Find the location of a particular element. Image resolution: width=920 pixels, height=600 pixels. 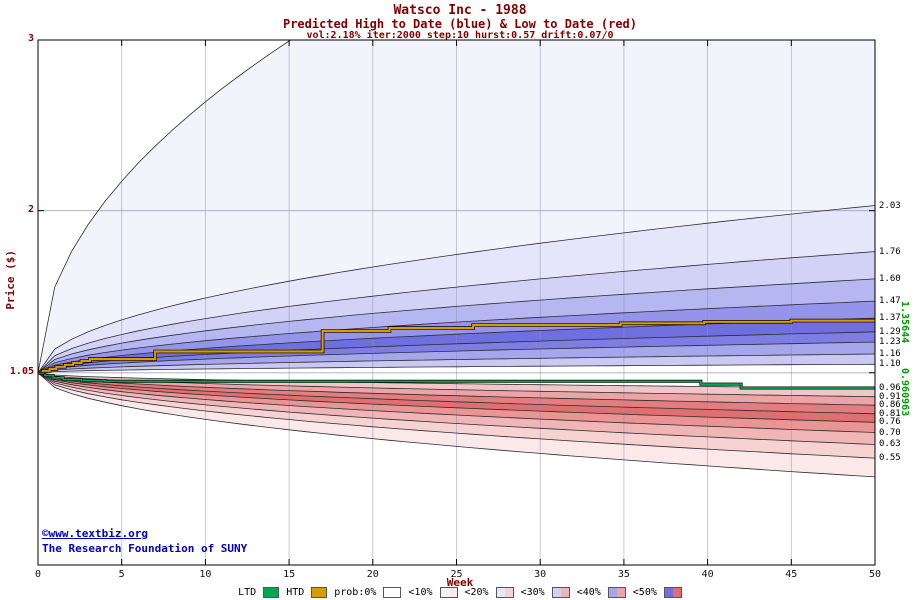

textbiz-link: ©www.textbiz.org is located at coordinates (95, 533).